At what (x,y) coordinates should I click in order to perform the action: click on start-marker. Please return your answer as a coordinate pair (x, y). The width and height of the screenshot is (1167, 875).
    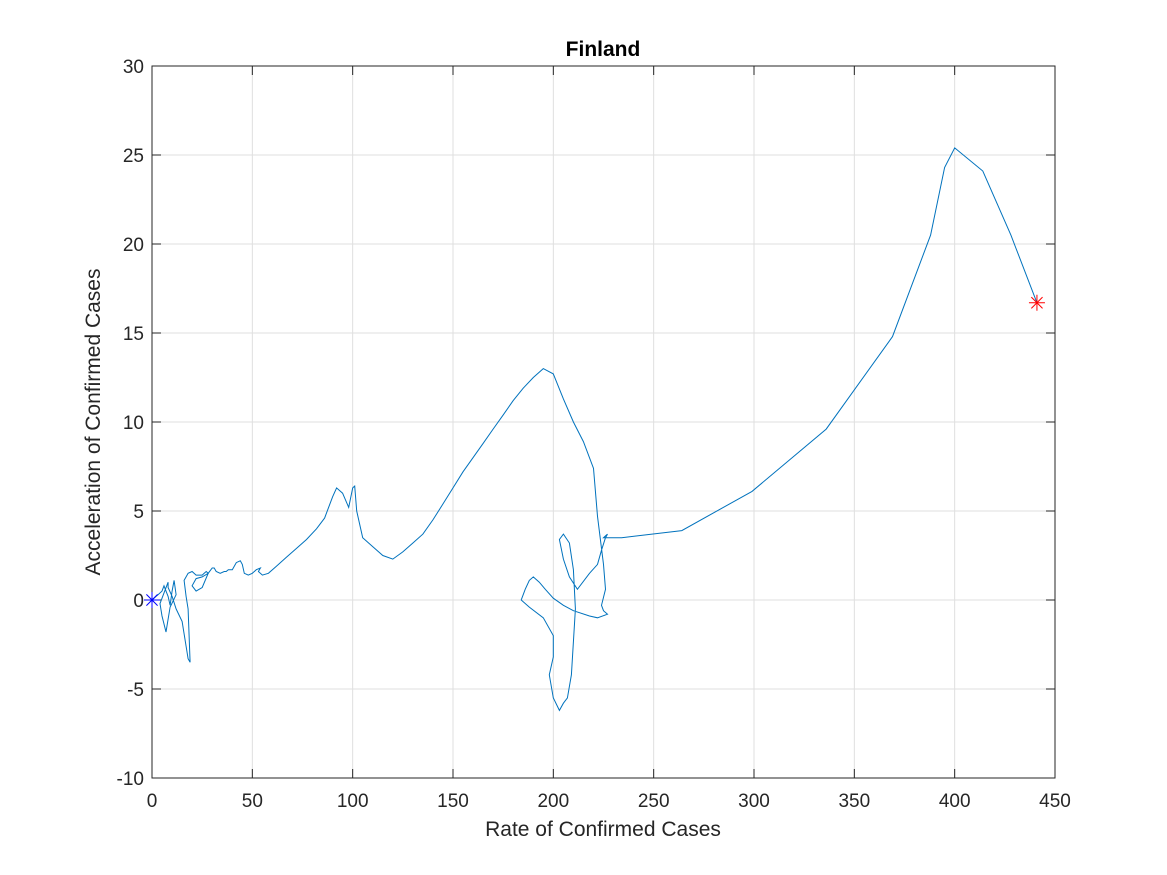
    Looking at the image, I should click on (152, 600).